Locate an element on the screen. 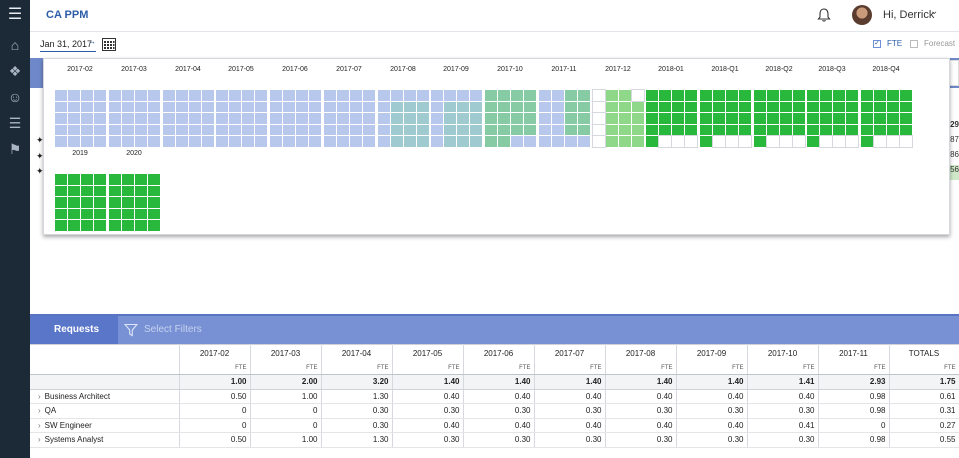  notification-bell-icon is located at coordinates (824, 15).